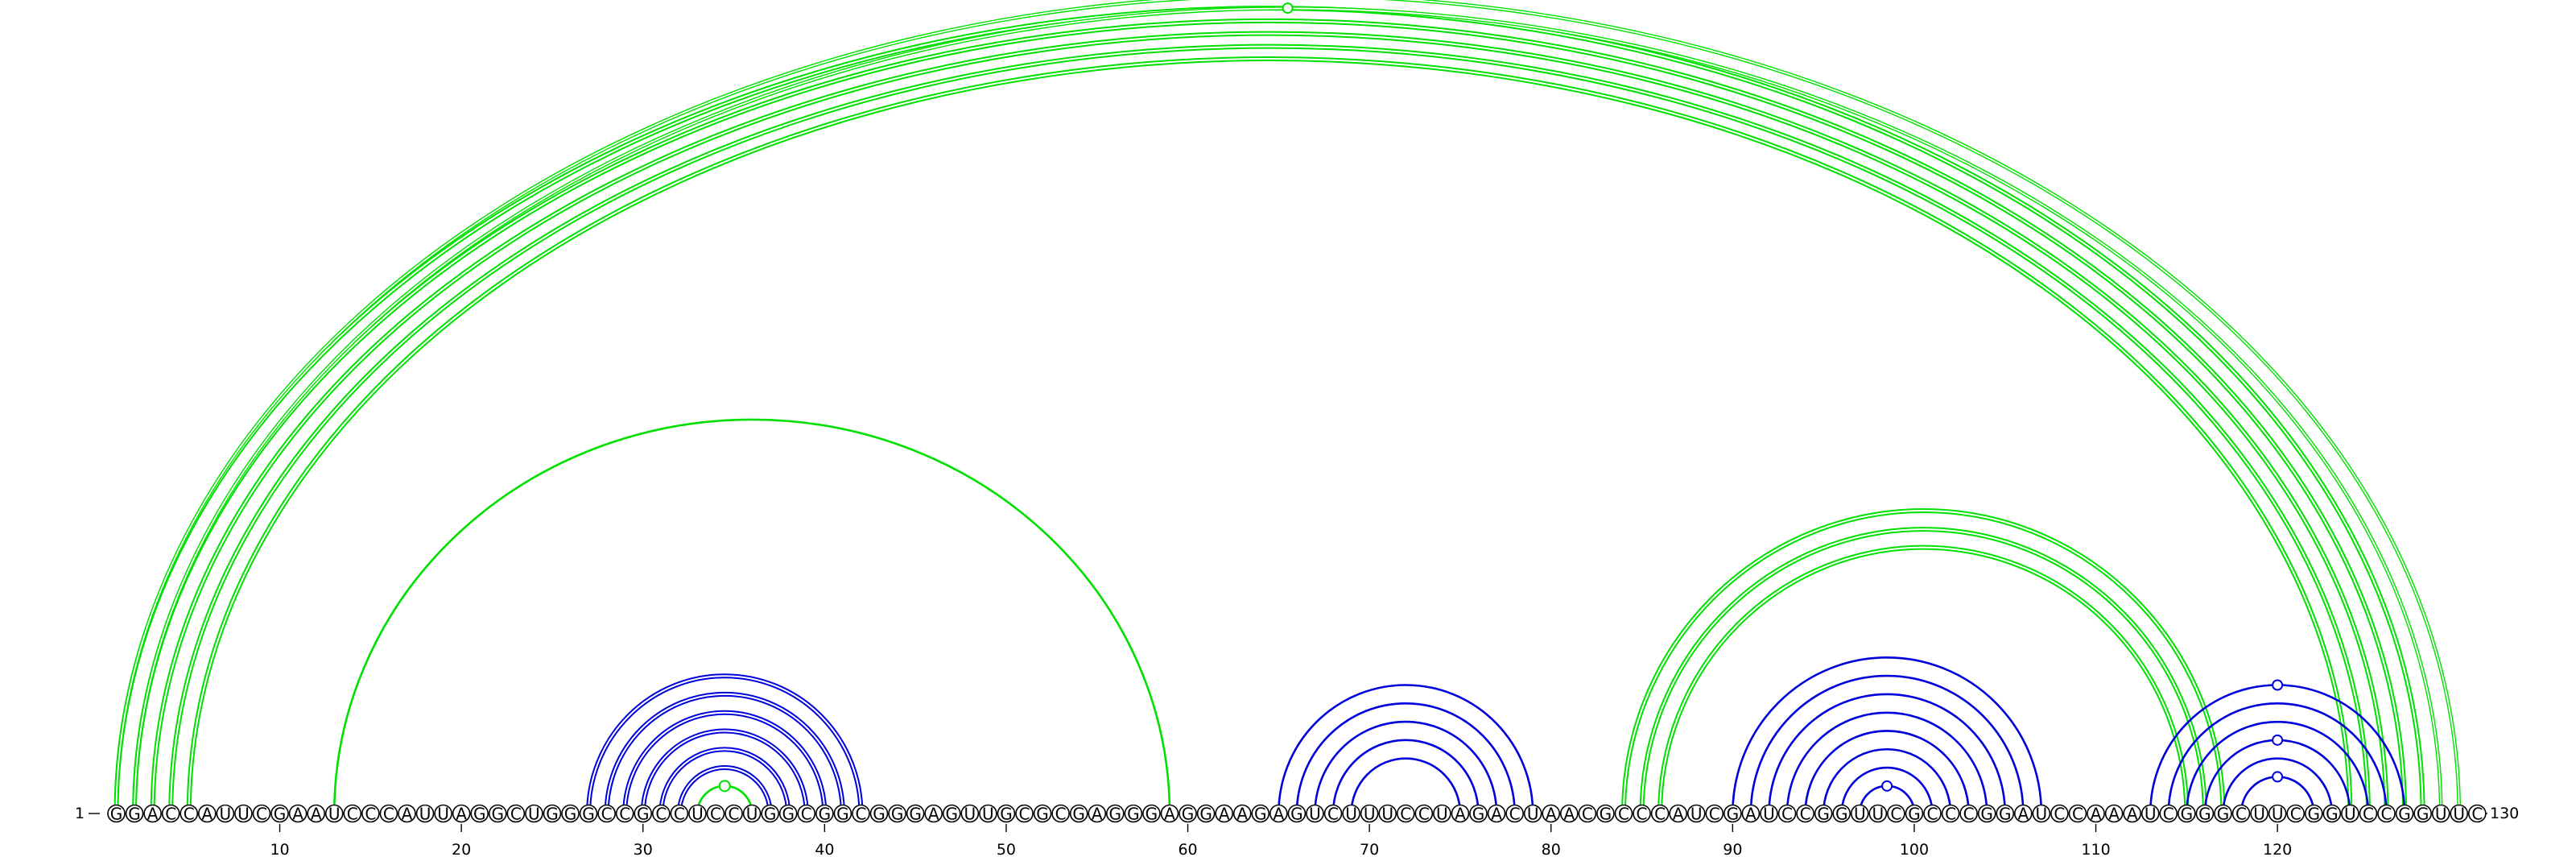 This screenshot has height=857, width=2576. I want to click on nucleotide-41: G, so click(843, 814).